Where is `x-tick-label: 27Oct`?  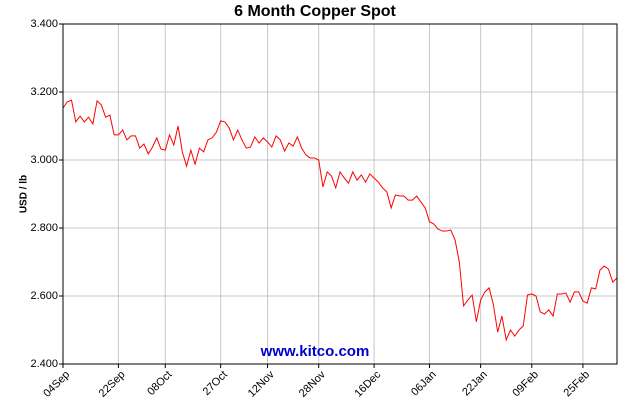
x-tick-label: 27Oct is located at coordinates (215, 383).